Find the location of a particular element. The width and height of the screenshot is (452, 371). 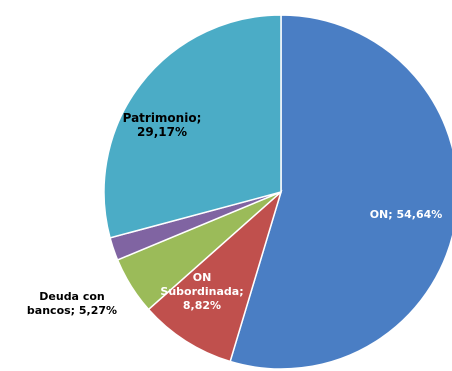

slice-label-line: 29,17% is located at coordinates (162, 132).